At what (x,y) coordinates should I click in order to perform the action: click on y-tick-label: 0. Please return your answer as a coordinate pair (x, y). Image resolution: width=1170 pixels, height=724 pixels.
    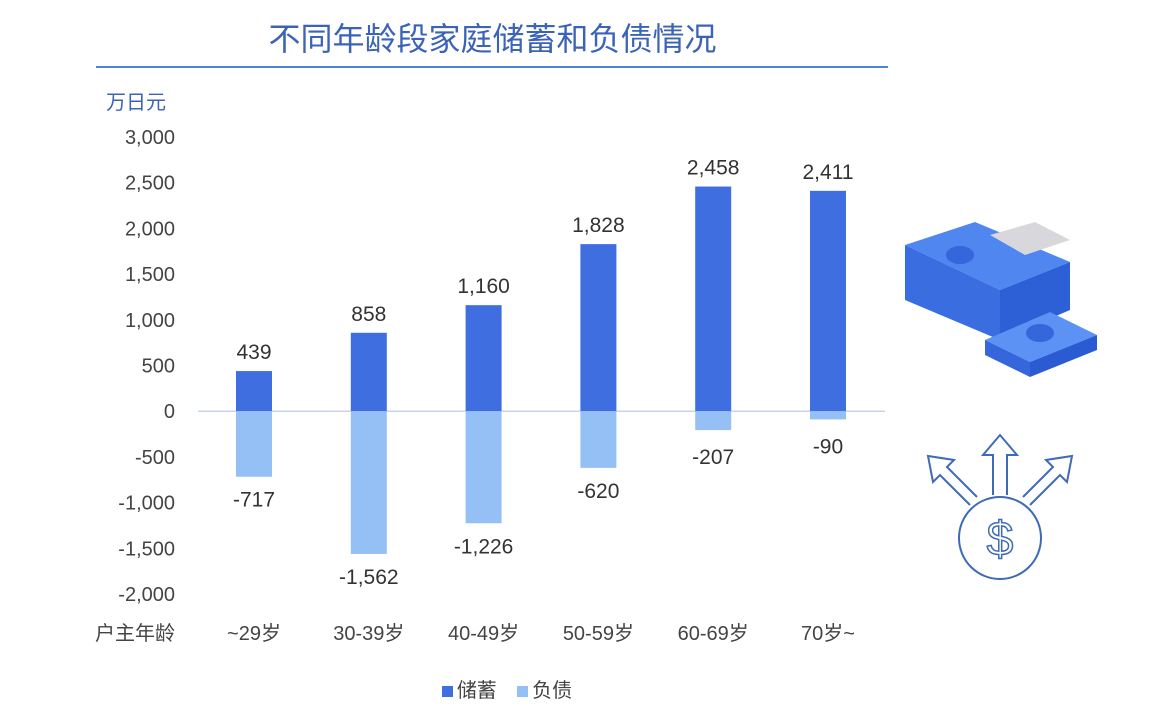
    Looking at the image, I should click on (169, 412).